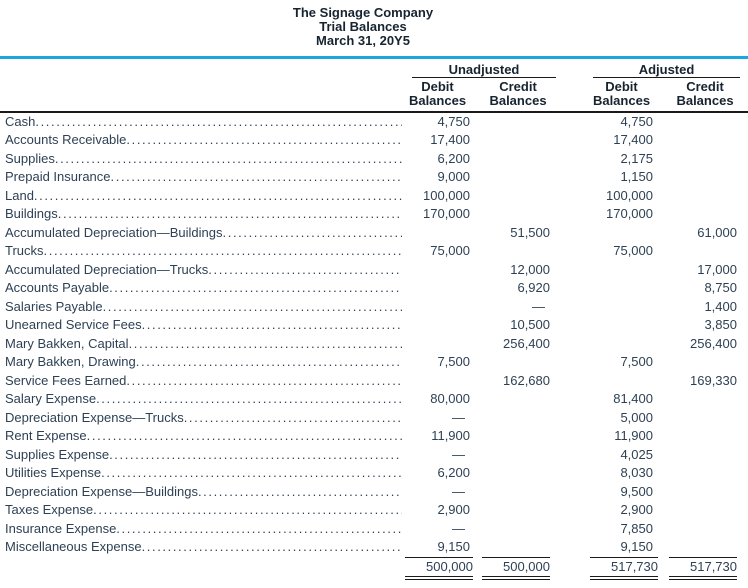 Image resolution: width=748 pixels, height=588 pixels. Describe the element at coordinates (202, 325) in the screenshot. I see `account-cell: Unearned Service Fees` at that location.